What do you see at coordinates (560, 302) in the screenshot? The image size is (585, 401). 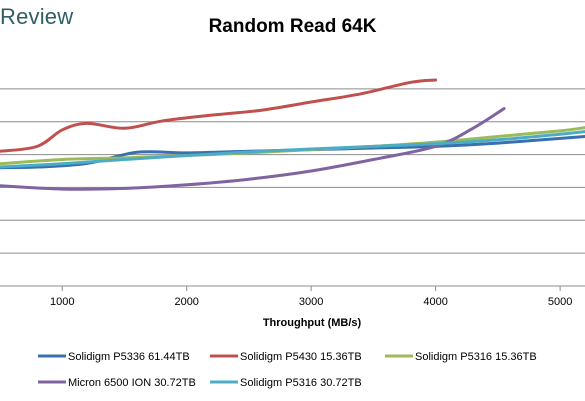 I see `x-tick-label: 5000` at bounding box center [560, 302].